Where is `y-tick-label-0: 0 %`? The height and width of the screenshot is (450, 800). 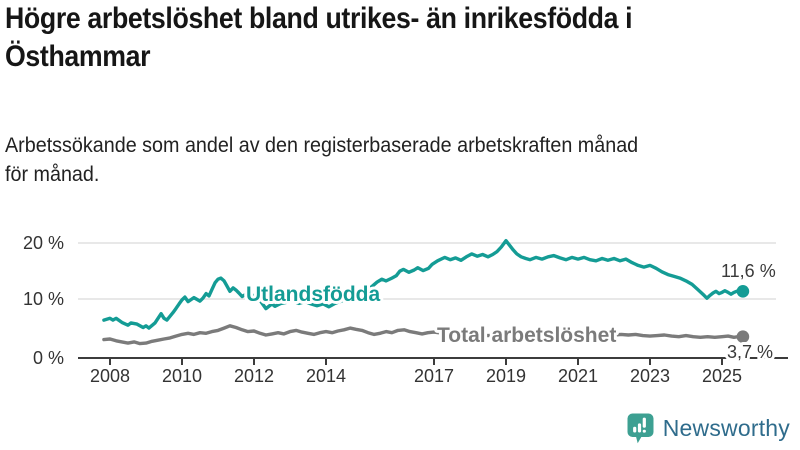
y-tick-label-0: 0 % is located at coordinates (48, 358).